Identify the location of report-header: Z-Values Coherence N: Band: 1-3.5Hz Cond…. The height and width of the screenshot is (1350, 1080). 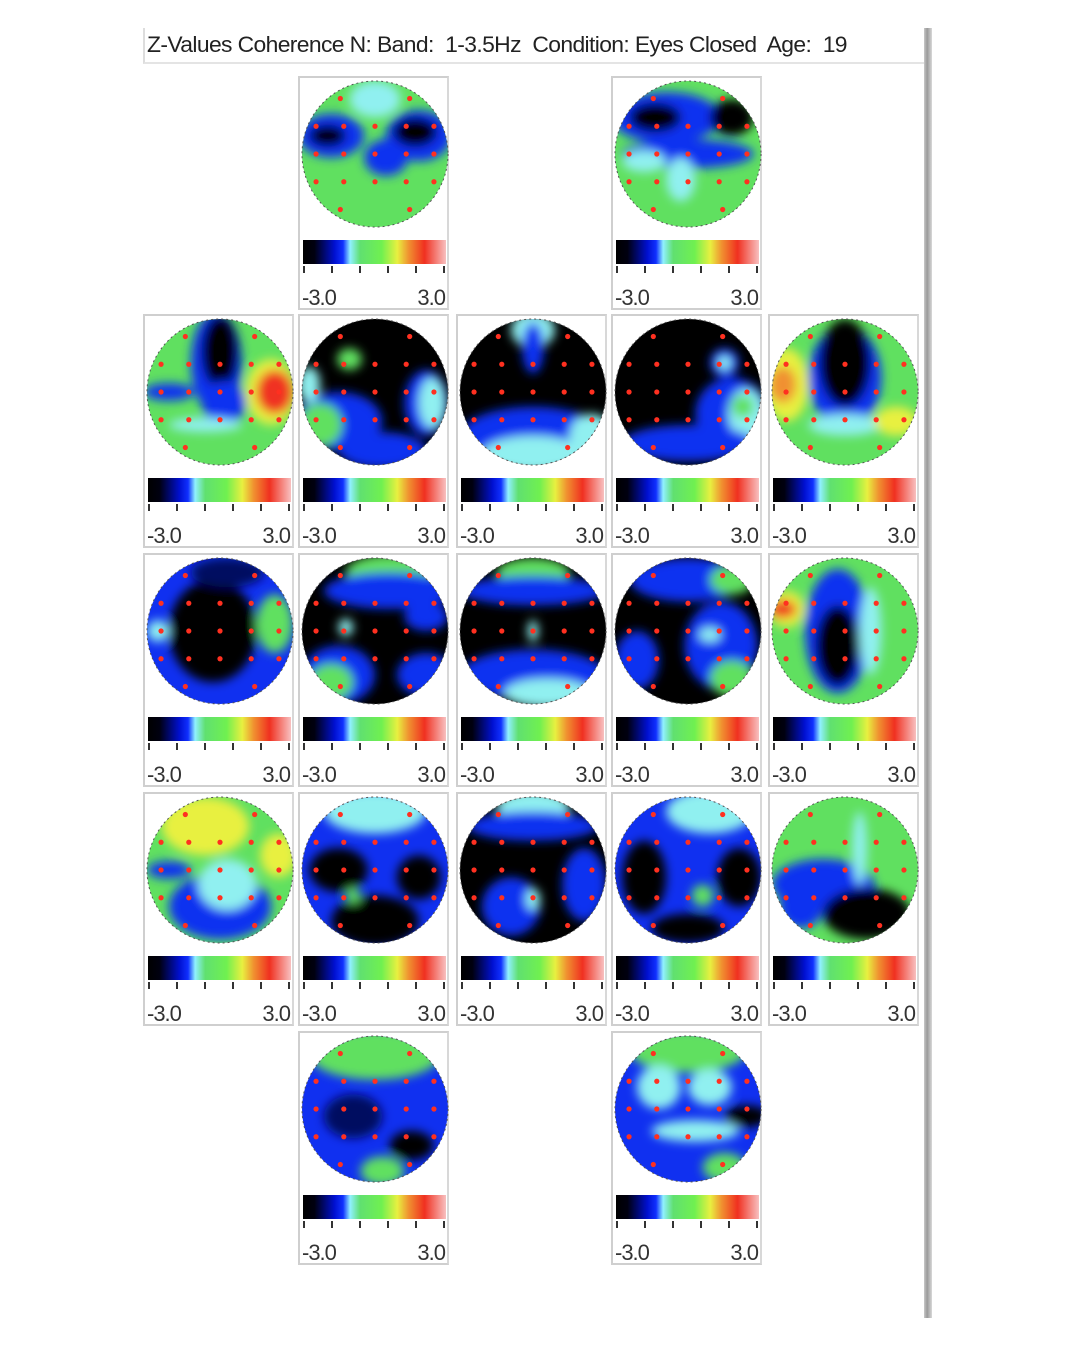
(535, 46).